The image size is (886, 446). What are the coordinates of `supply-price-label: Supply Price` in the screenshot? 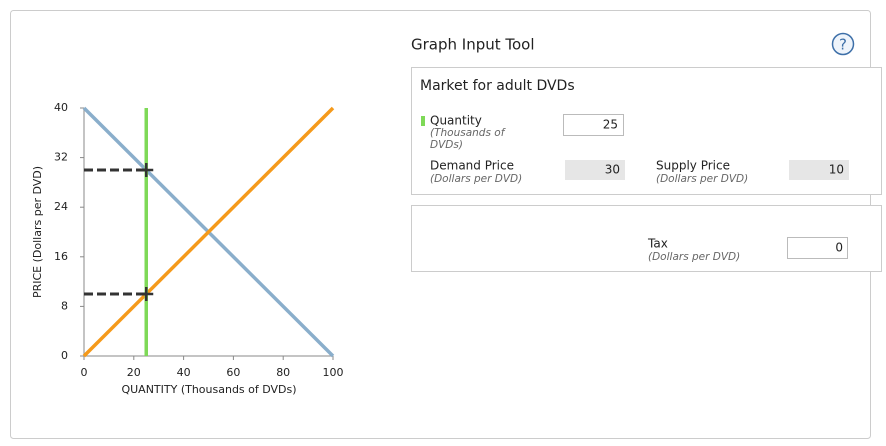 It's located at (693, 166).